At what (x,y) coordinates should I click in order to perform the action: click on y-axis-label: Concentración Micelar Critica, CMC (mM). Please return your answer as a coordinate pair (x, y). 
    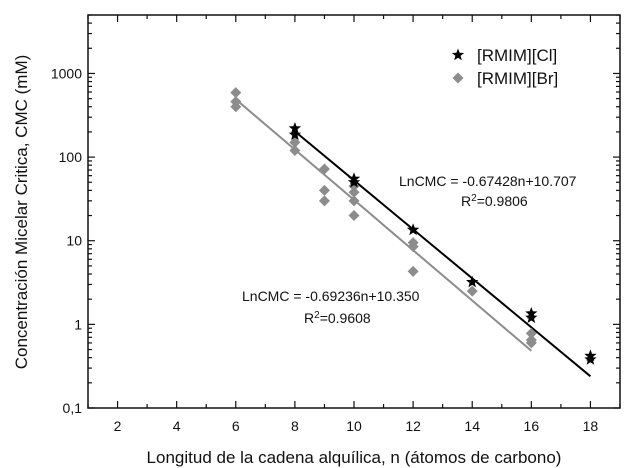
    Looking at the image, I should click on (21, 212).